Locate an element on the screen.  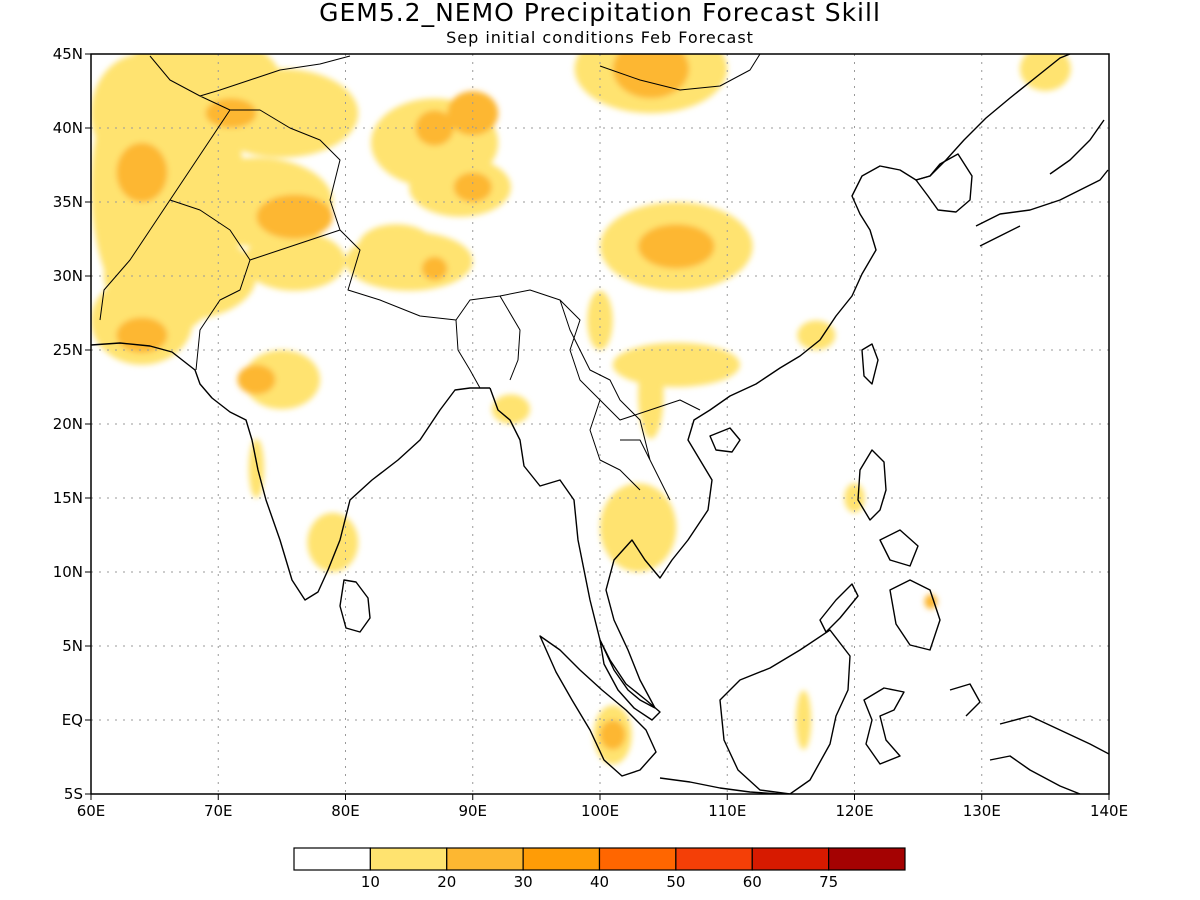
coast-sri-lanka is located at coordinates (355, 606).